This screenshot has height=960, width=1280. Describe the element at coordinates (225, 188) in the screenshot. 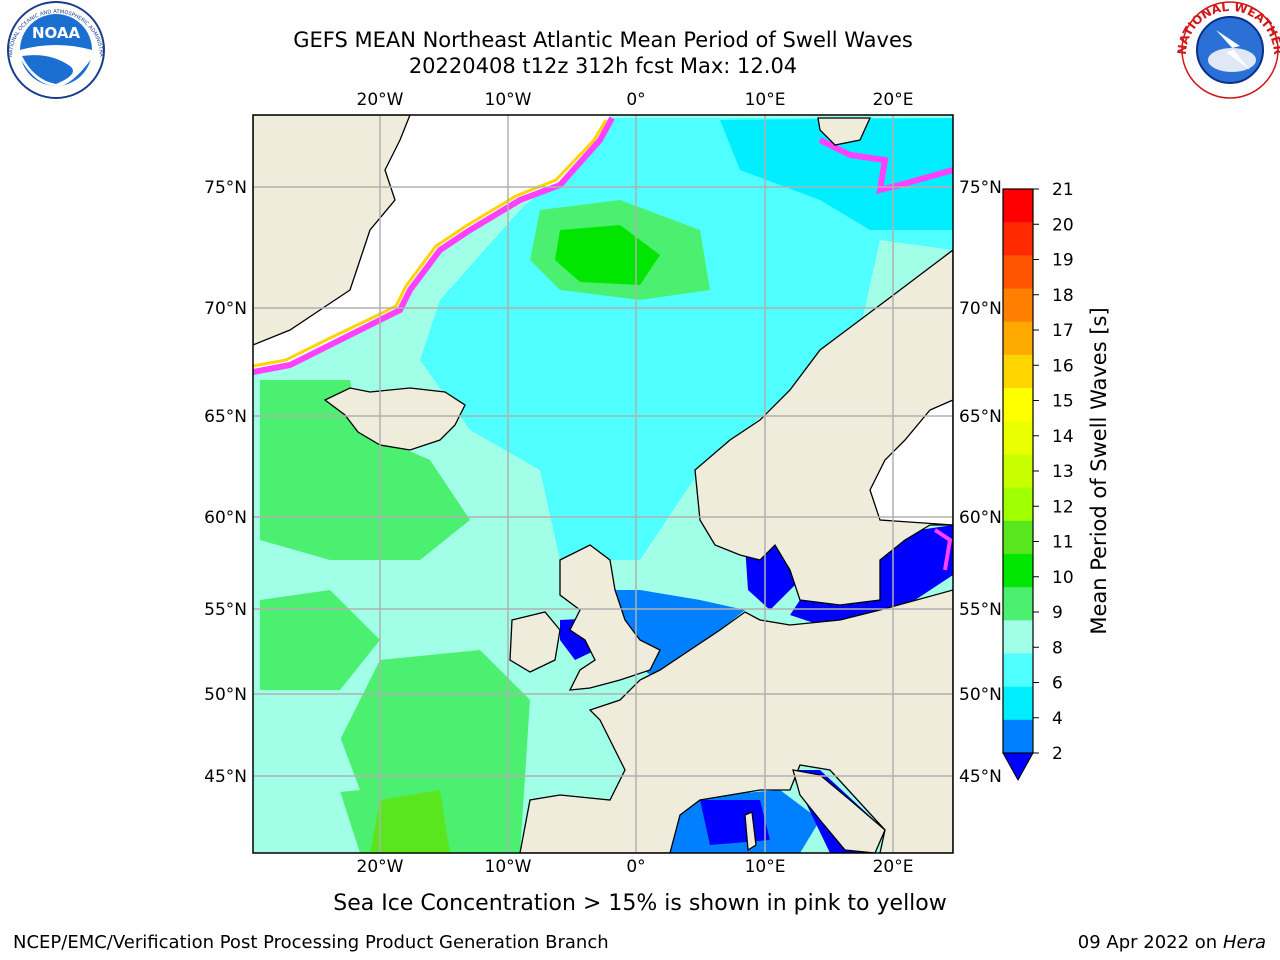

I see `left-lat-label: 75°N` at that location.